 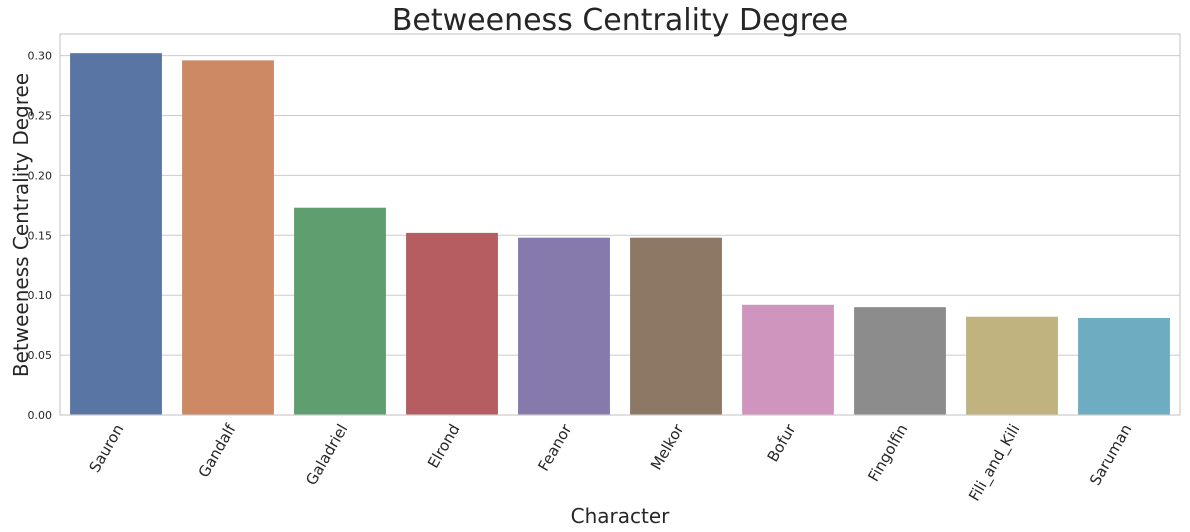 I want to click on bar-gandalf, so click(x=228, y=237).